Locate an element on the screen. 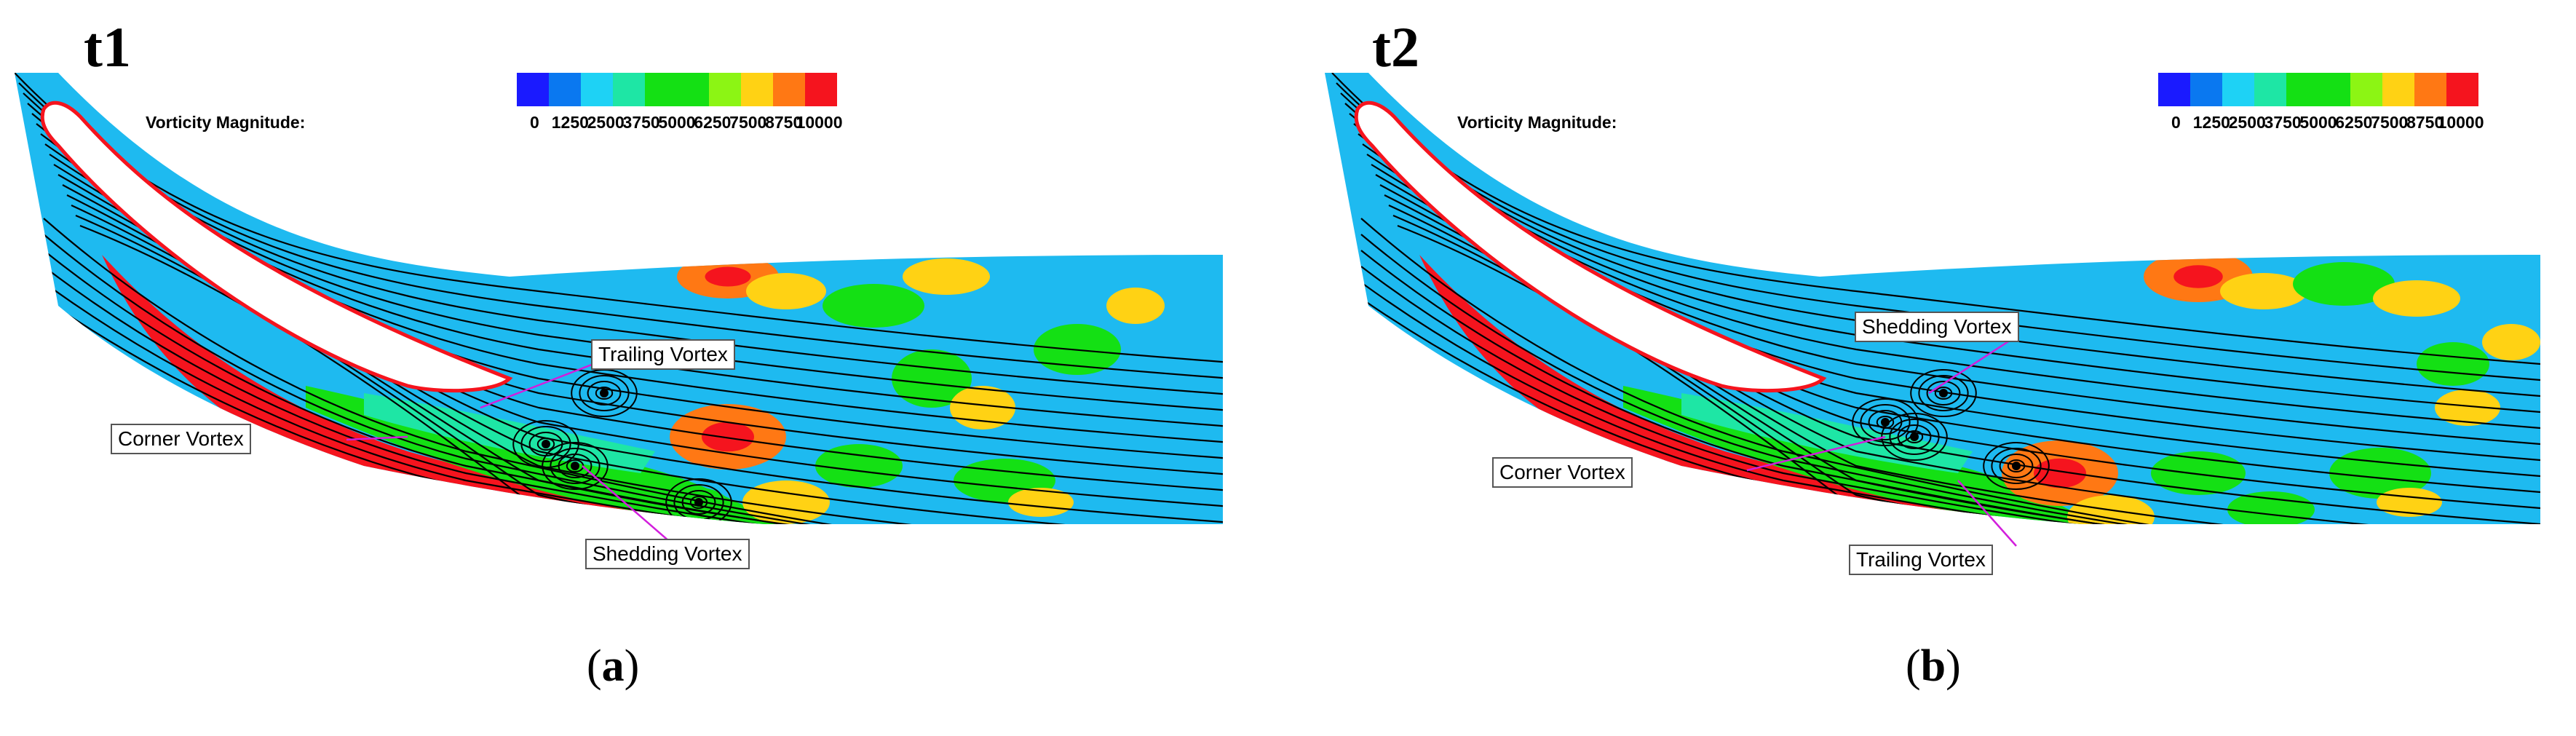  caption-a: (a) is located at coordinates (613, 666).